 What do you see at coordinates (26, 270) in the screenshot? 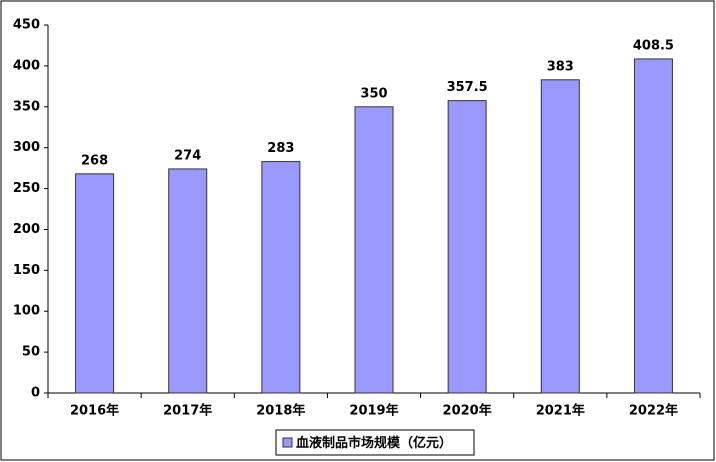
I see `y-tick-label: 150` at bounding box center [26, 270].